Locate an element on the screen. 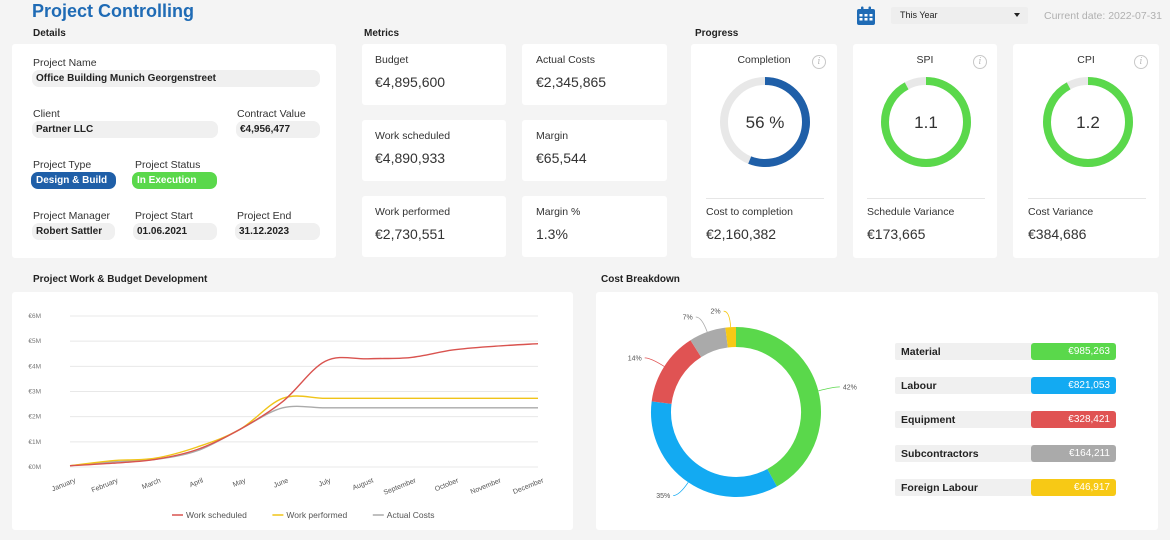 The width and height of the screenshot is (1170, 540). client-label: Client is located at coordinates (46, 114).